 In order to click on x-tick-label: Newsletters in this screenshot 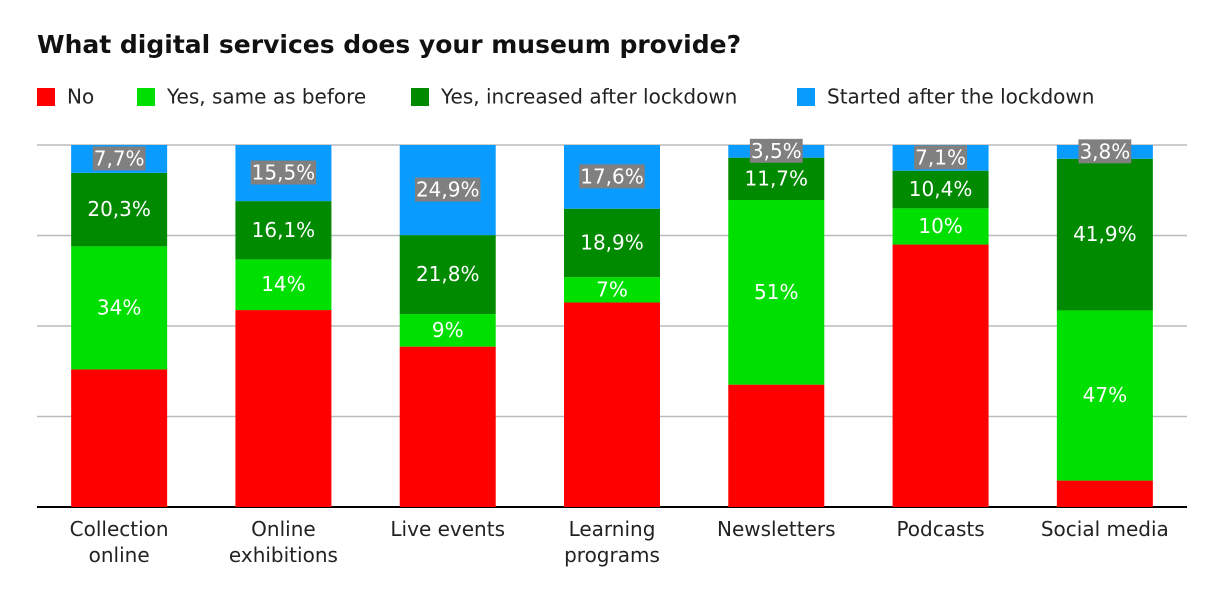, I will do `click(776, 529)`.